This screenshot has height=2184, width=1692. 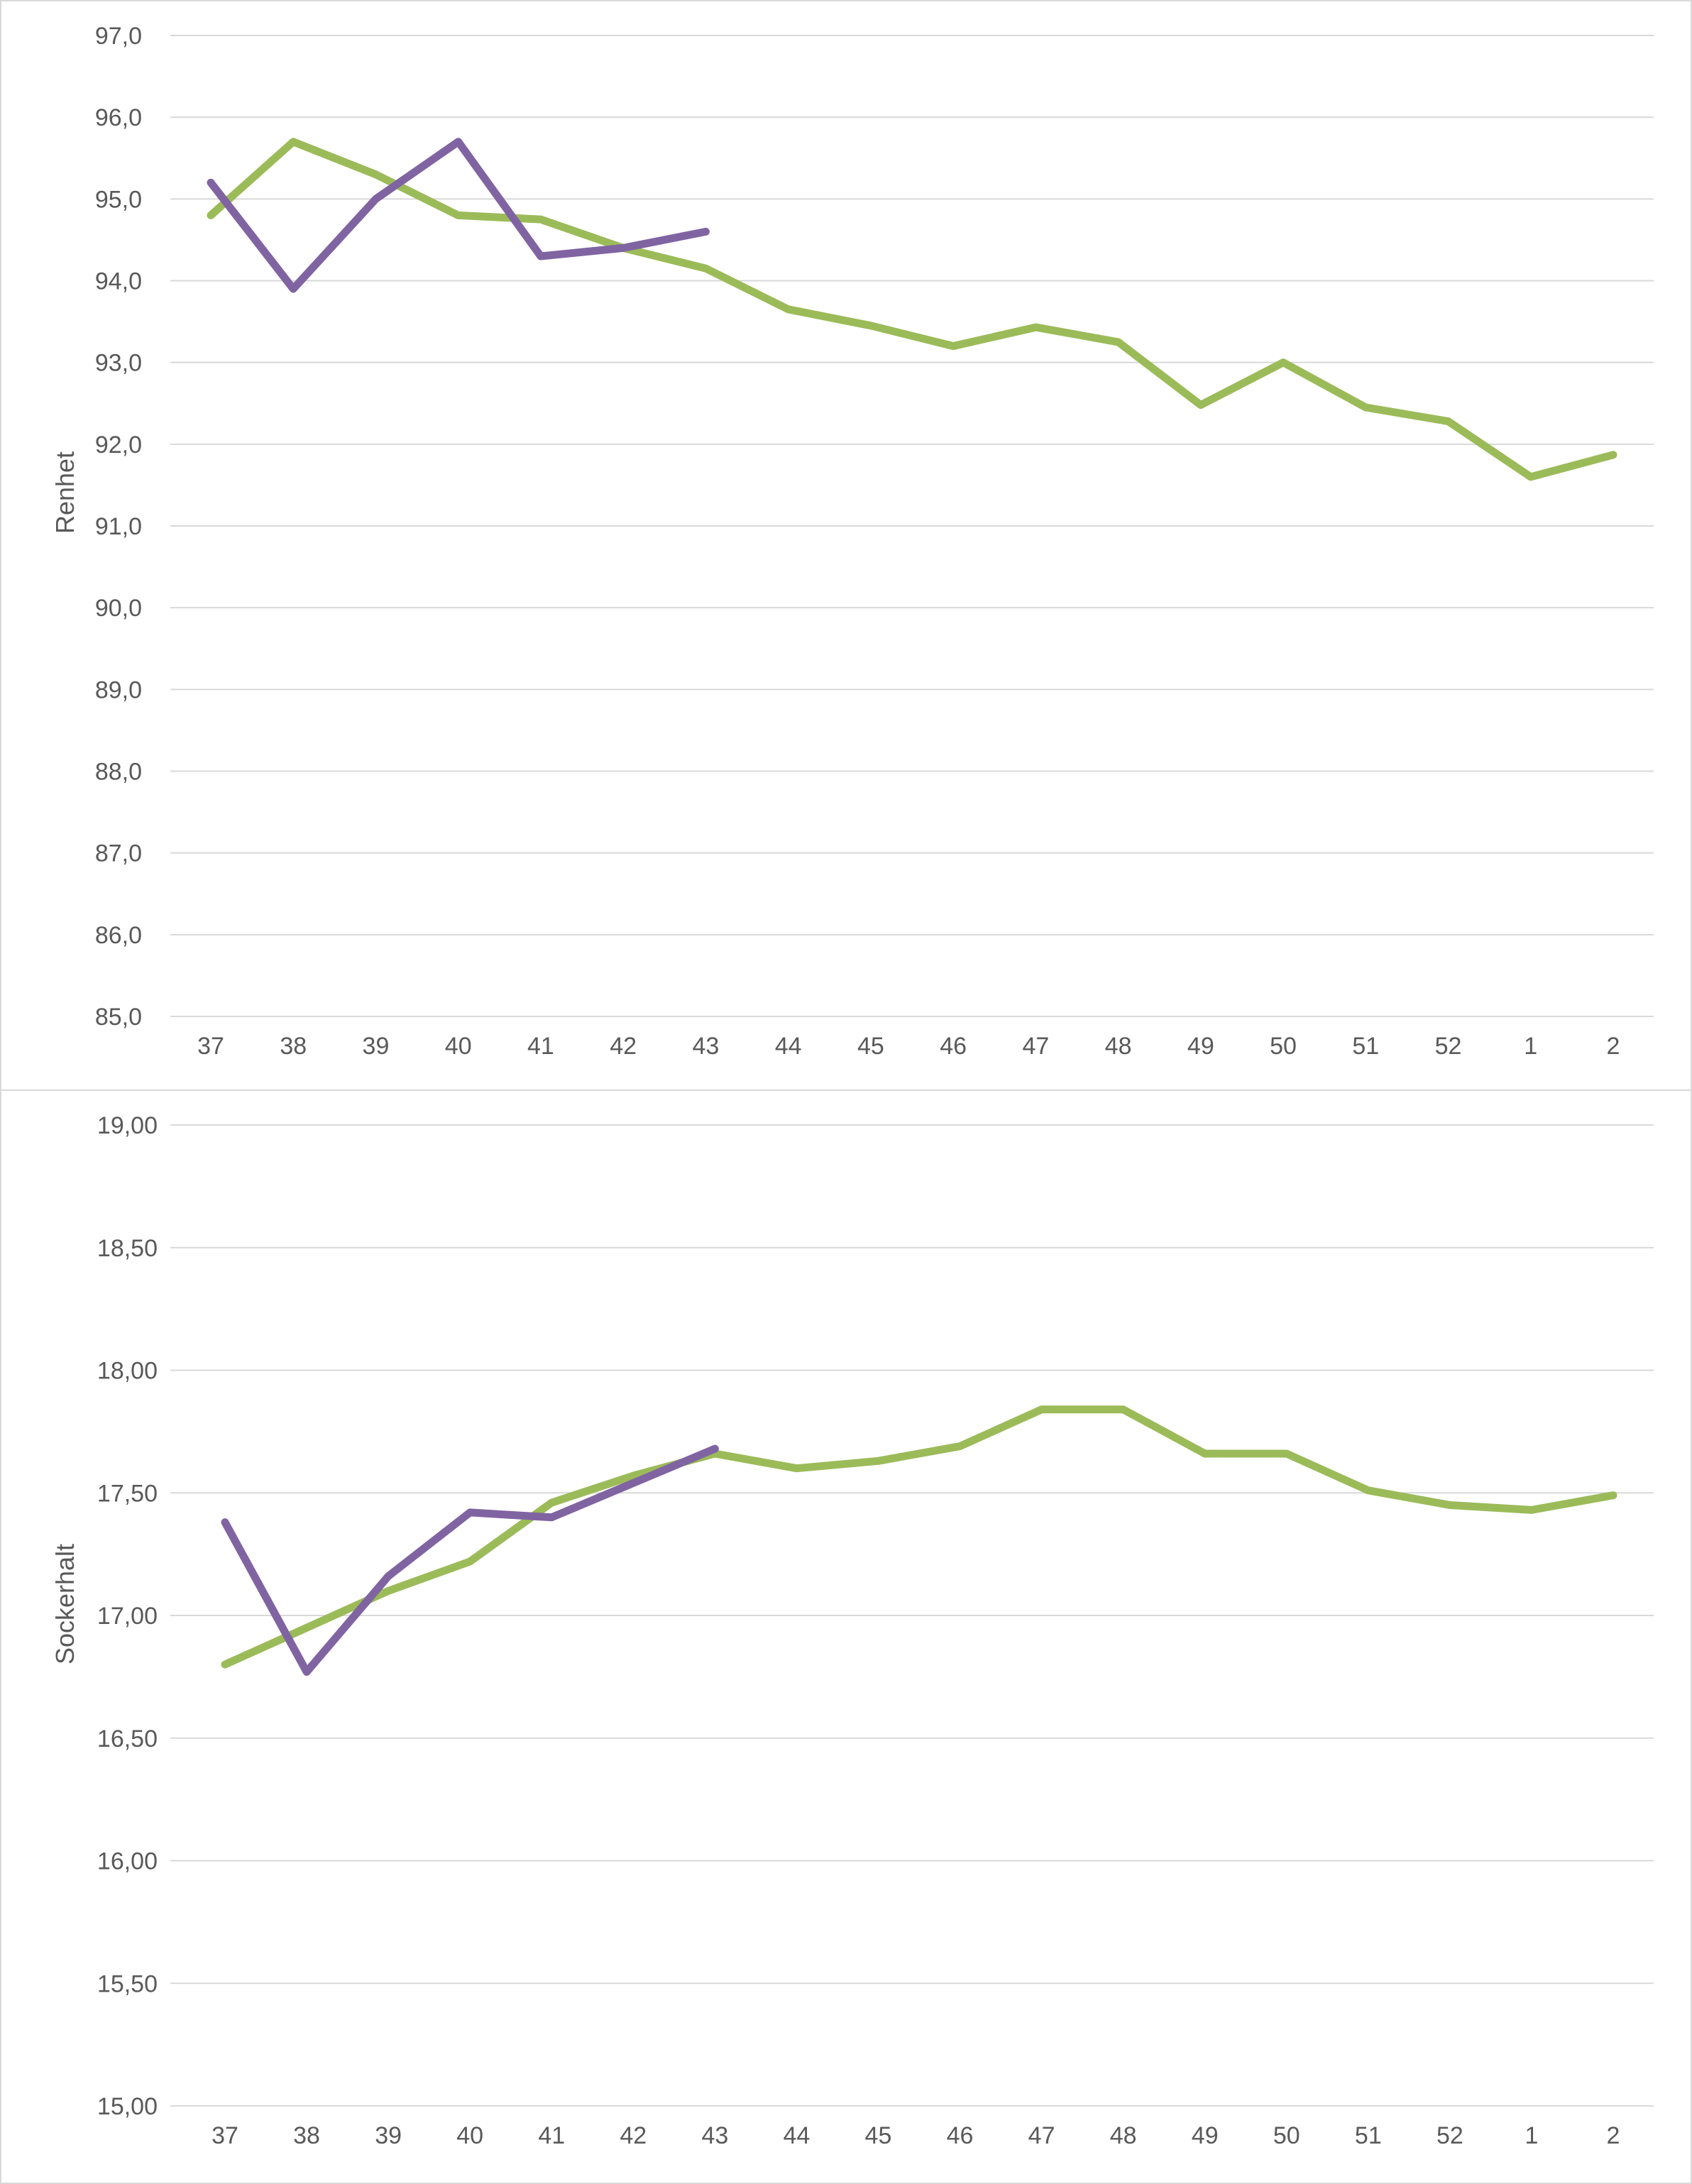 What do you see at coordinates (705, 1047) in the screenshot?
I see `renhet-x-tick-label: 43` at bounding box center [705, 1047].